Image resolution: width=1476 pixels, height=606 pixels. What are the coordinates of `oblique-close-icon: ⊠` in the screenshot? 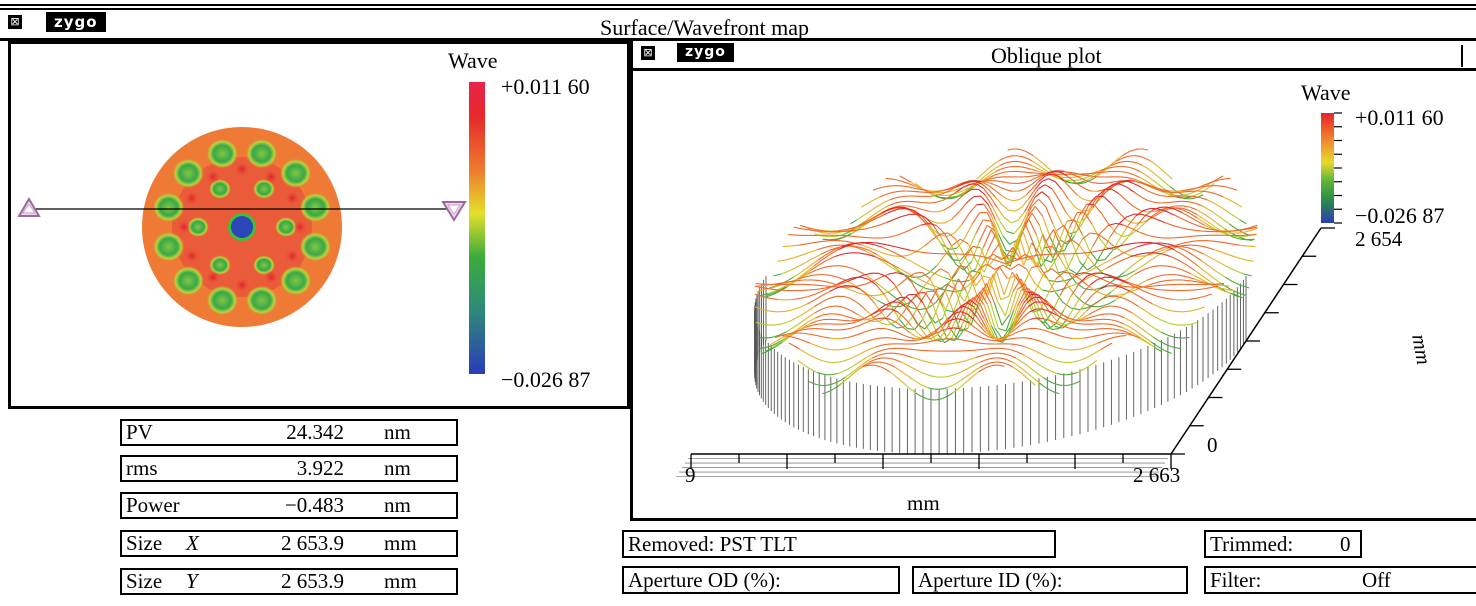 It's located at (648, 53).